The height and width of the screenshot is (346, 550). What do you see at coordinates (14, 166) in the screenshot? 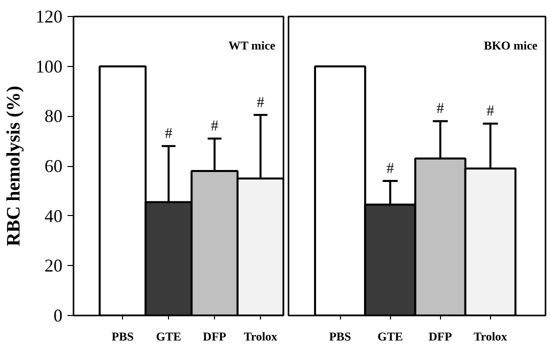
I see `y-axis-title: RBC hemolysis (%)` at bounding box center [14, 166].